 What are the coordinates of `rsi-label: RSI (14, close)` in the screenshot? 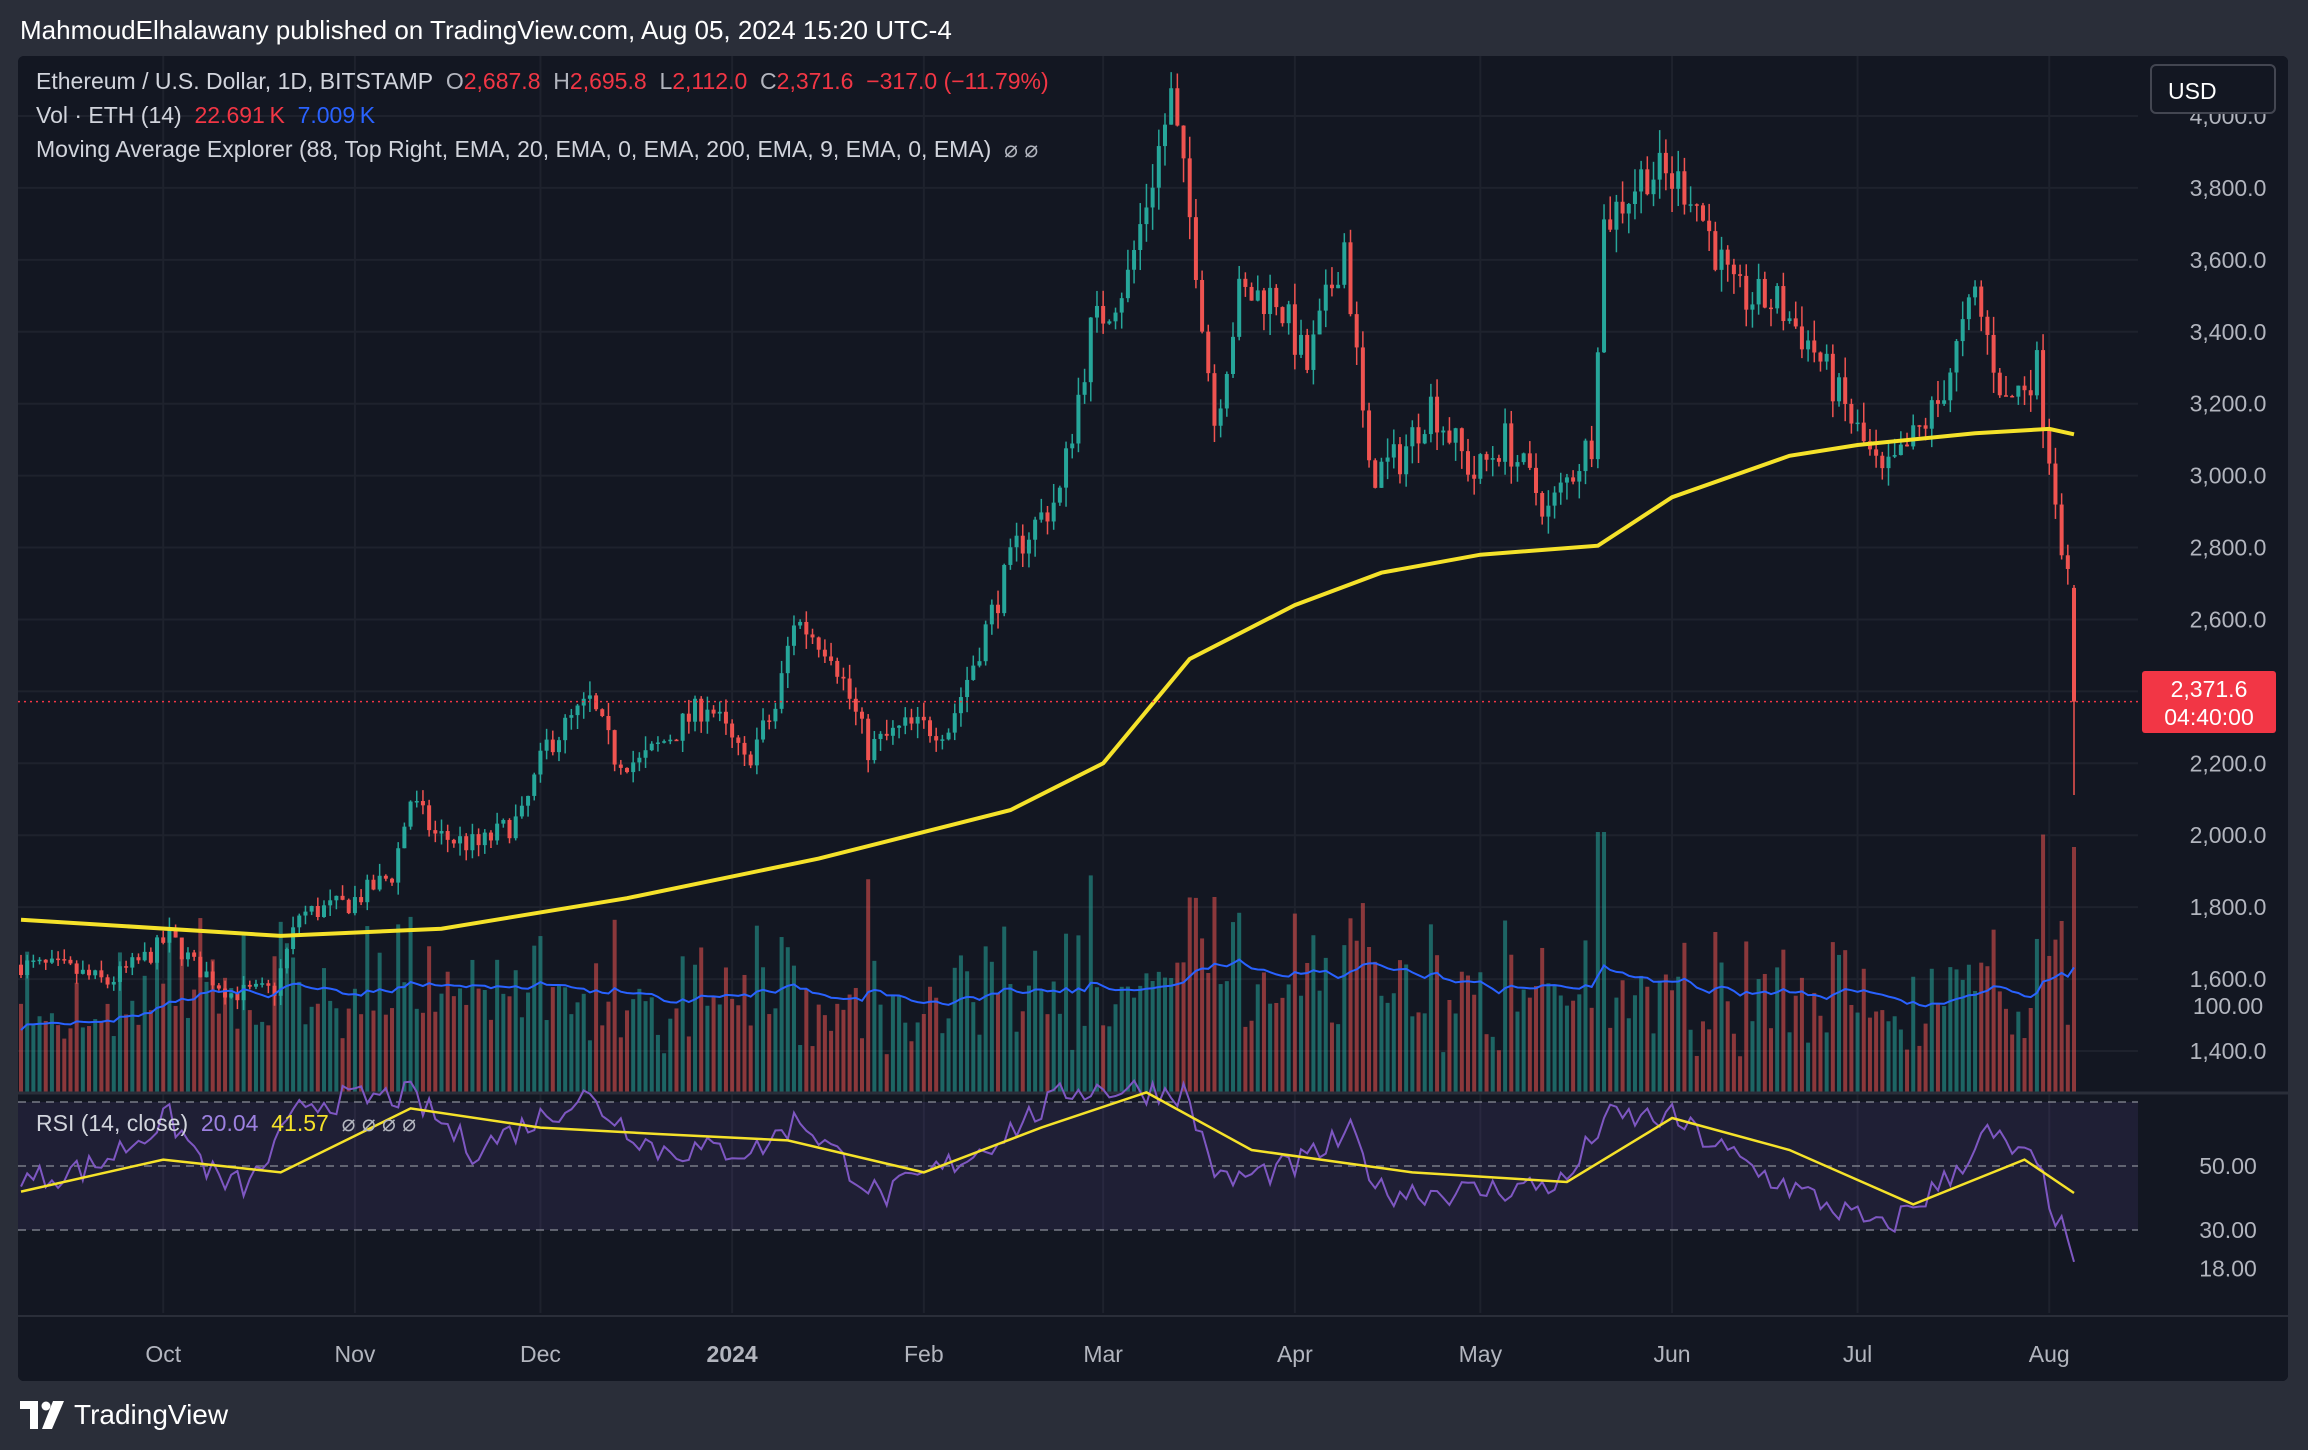 It's located at (112, 1123).